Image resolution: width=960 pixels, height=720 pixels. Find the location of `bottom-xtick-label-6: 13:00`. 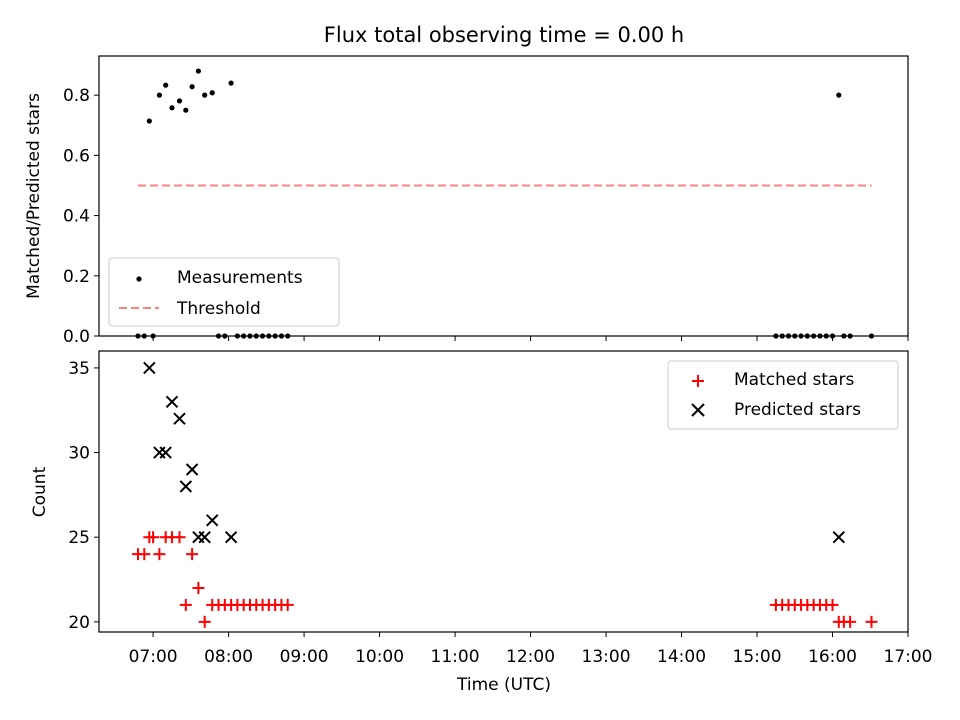

bottom-xtick-label-6: 13:00 is located at coordinates (606, 657).